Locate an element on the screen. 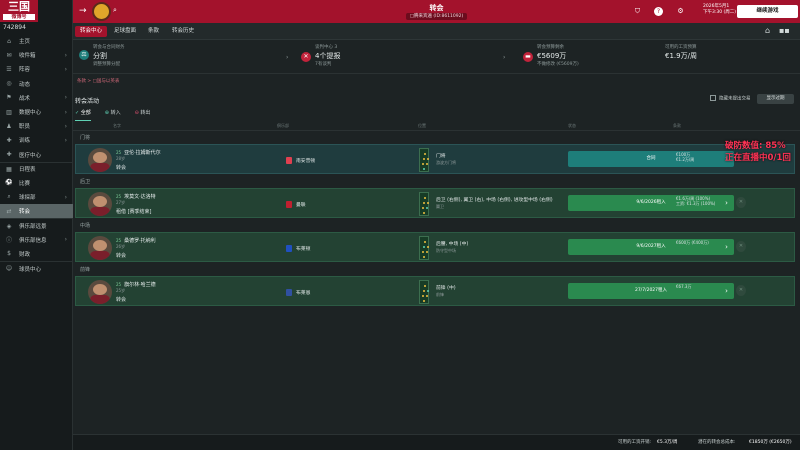 Image resolution: width=800 pixels, height=450 pixels. search-icon: ⌕ is located at coordinates (115, 10).